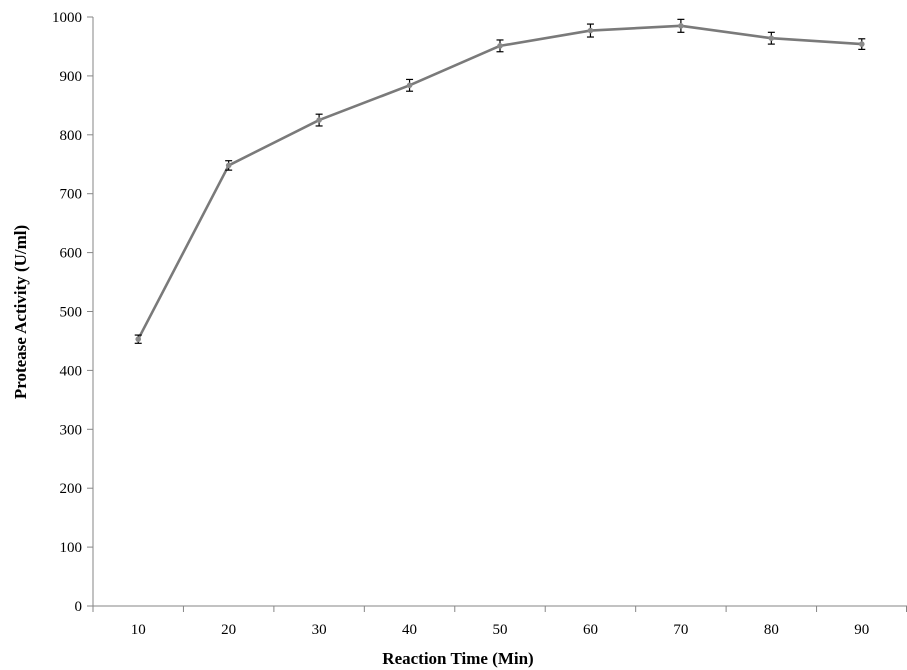 The height and width of the screenshot is (670, 907). Describe the element at coordinates (500, 630) in the screenshot. I see `x-tick-label: 50` at that location.